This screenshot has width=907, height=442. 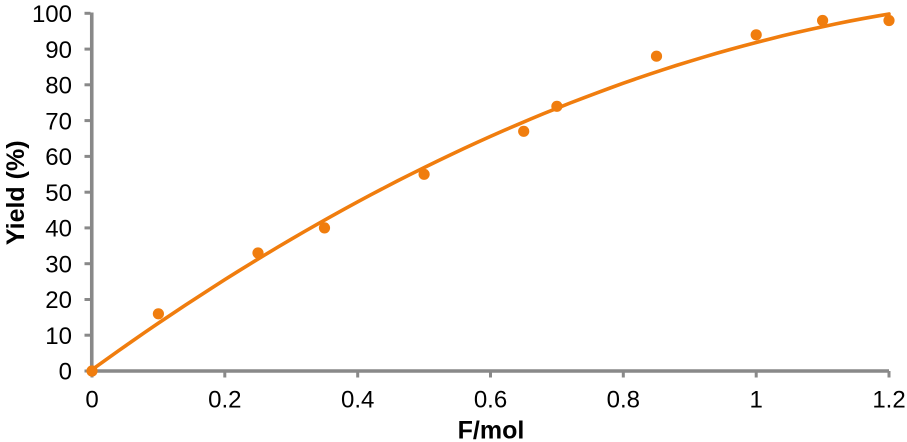 I want to click on svg-text: 1, so click(x=756, y=400).